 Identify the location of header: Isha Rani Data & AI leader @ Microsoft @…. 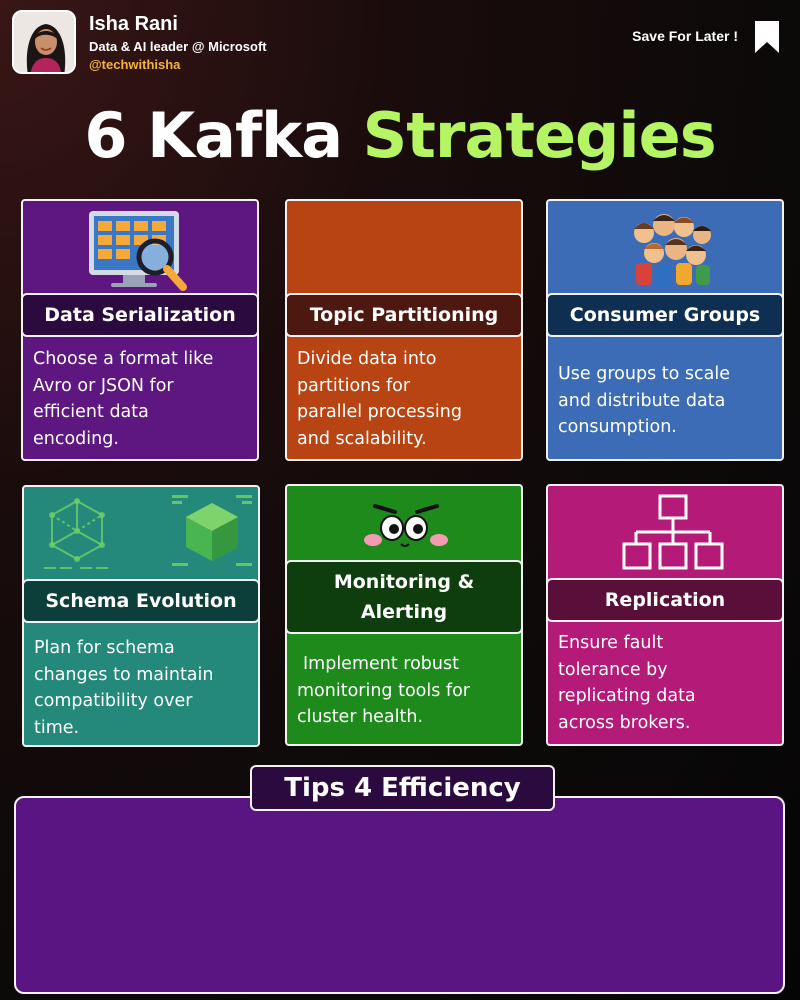
(396, 45).